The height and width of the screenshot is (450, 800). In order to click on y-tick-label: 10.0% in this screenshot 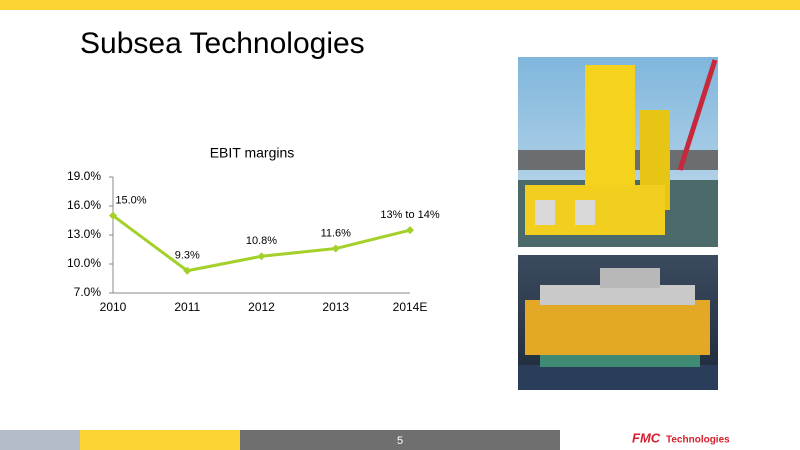, I will do `click(84, 263)`.